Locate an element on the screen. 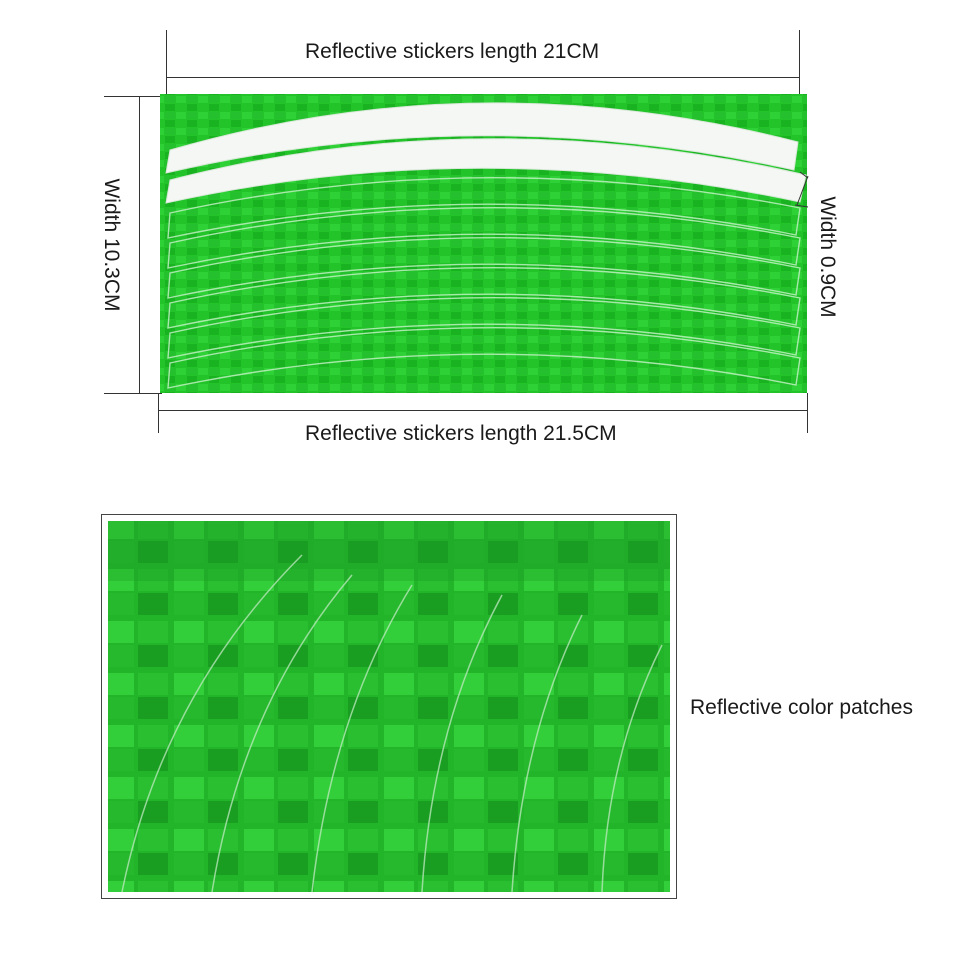  left-width-bottom-tick is located at coordinates (133, 393).